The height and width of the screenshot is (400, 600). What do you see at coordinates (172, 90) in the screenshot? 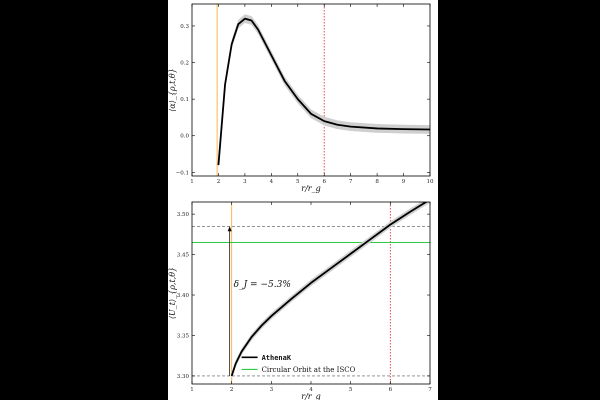
I see `y-axis-label: ⟨α⟩_{ρ,t,θ}` at bounding box center [172, 90].